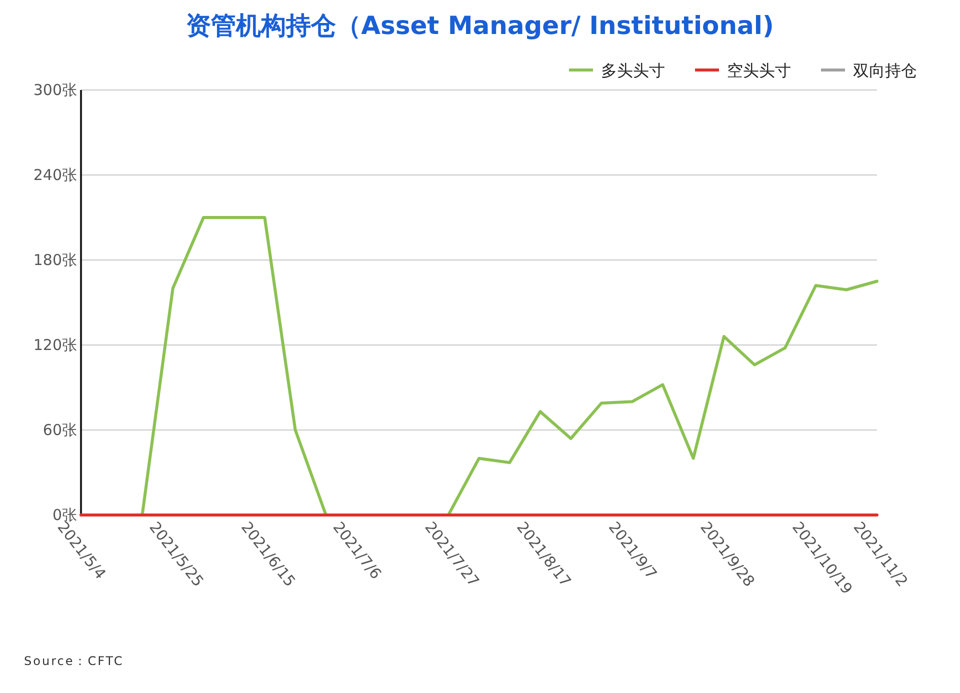  What do you see at coordinates (55, 260) in the screenshot?
I see `y-tick-label: 180张` at bounding box center [55, 260].